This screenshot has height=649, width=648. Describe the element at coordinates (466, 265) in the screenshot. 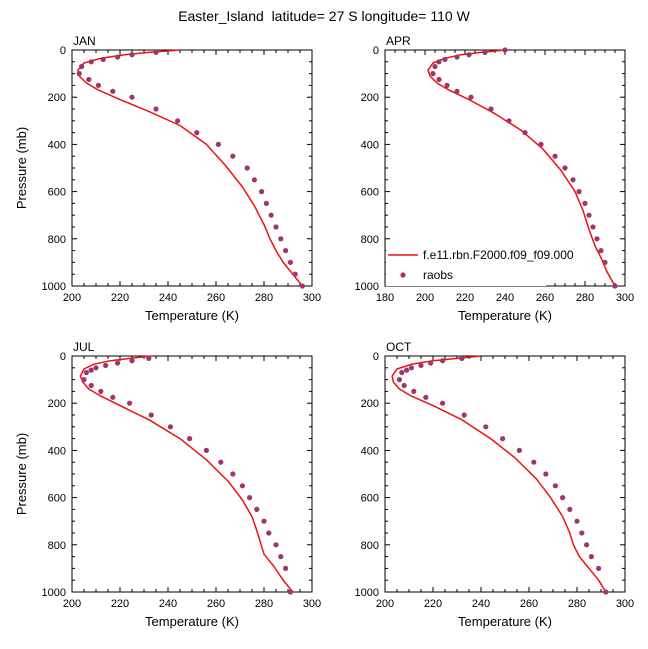

I see `legend-box` at that location.